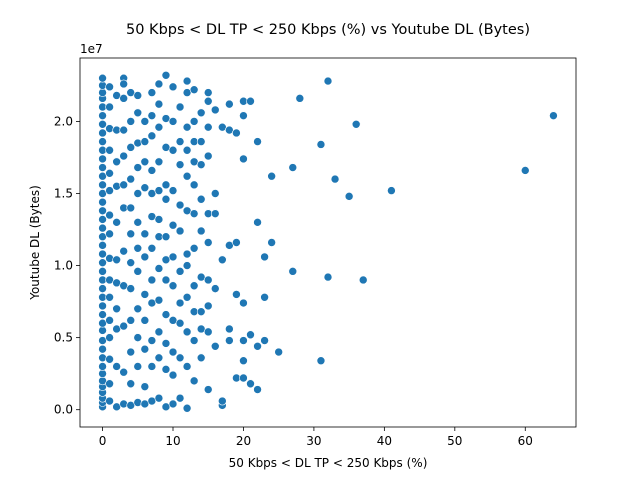  I want to click on x-tick-label: 0, so click(103, 441).